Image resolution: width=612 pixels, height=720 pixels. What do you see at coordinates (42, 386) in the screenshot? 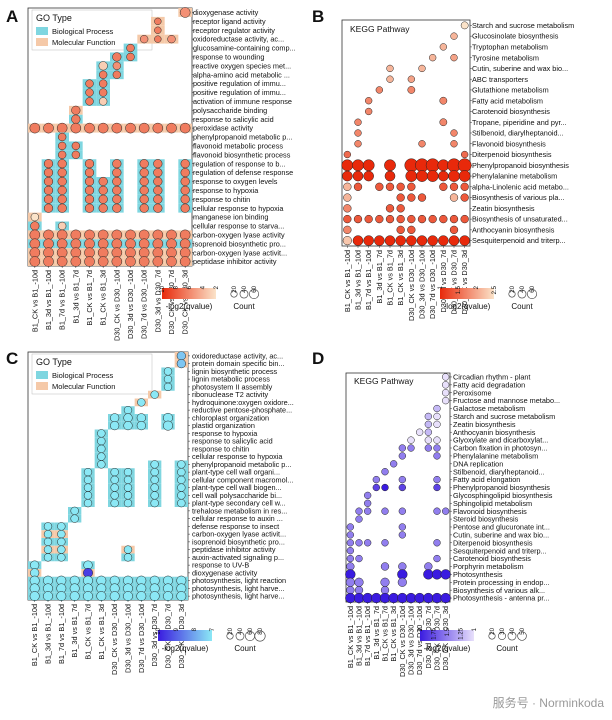
I see `legend-swatch` at bounding box center [42, 386].